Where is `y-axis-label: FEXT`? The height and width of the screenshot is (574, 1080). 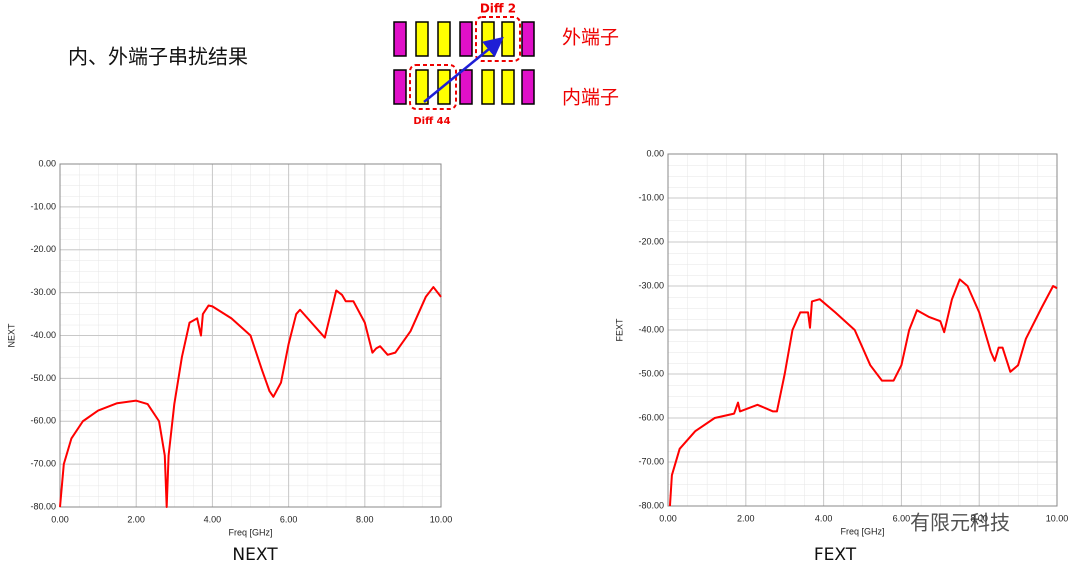
y-axis-label: FEXT is located at coordinates (619, 330).